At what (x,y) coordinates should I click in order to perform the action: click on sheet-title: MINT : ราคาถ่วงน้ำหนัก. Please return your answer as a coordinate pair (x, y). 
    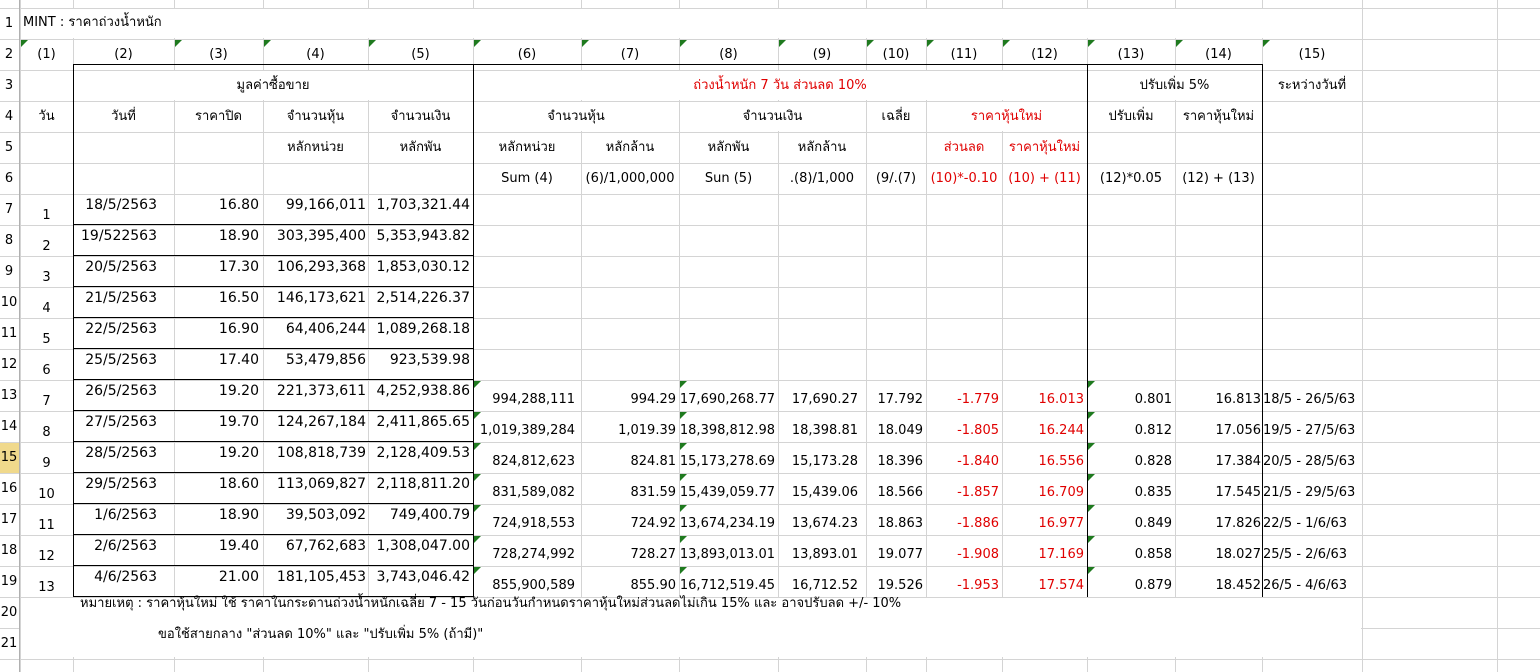
    Looking at the image, I should click on (92, 22).